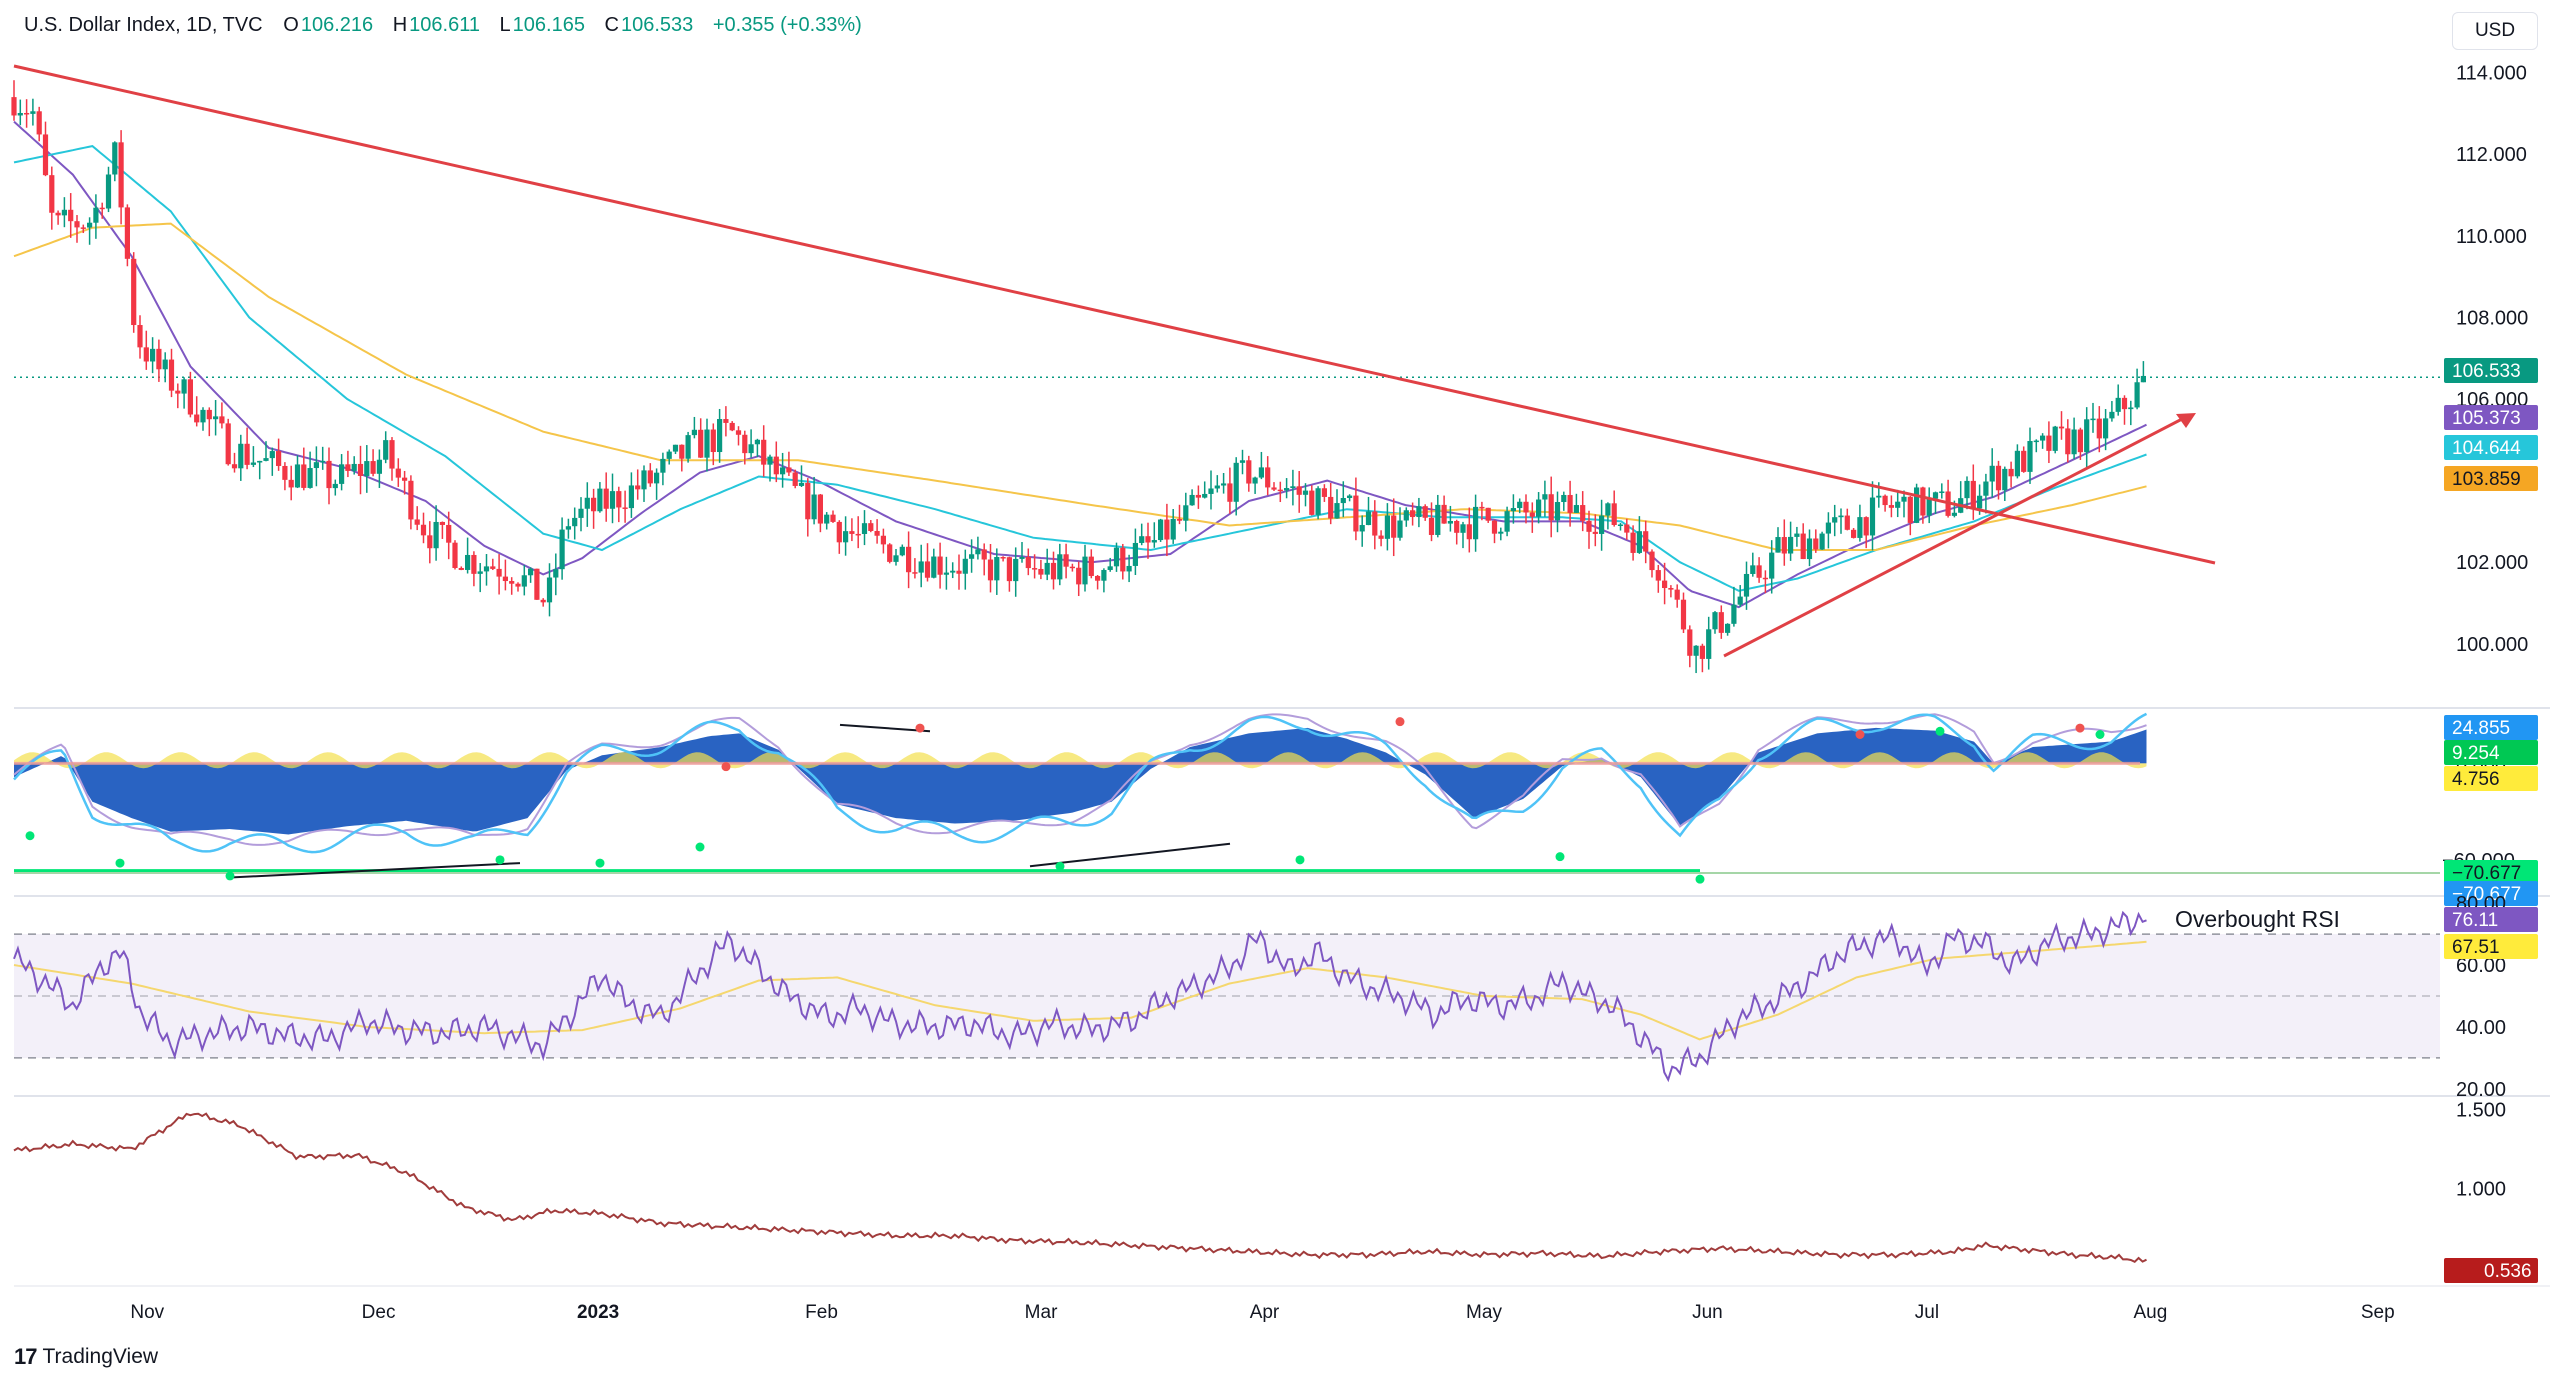 This screenshot has height=1378, width=2560. I want to click on low-label: L, so click(505, 25).